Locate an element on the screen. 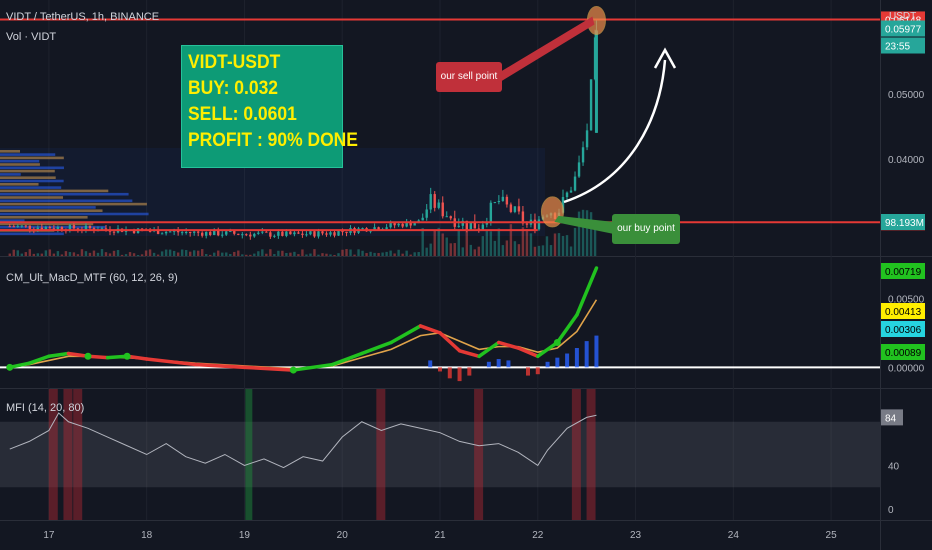 The height and width of the screenshot is (550, 932). mfi-overbought-highlight is located at coordinates (576, 454).